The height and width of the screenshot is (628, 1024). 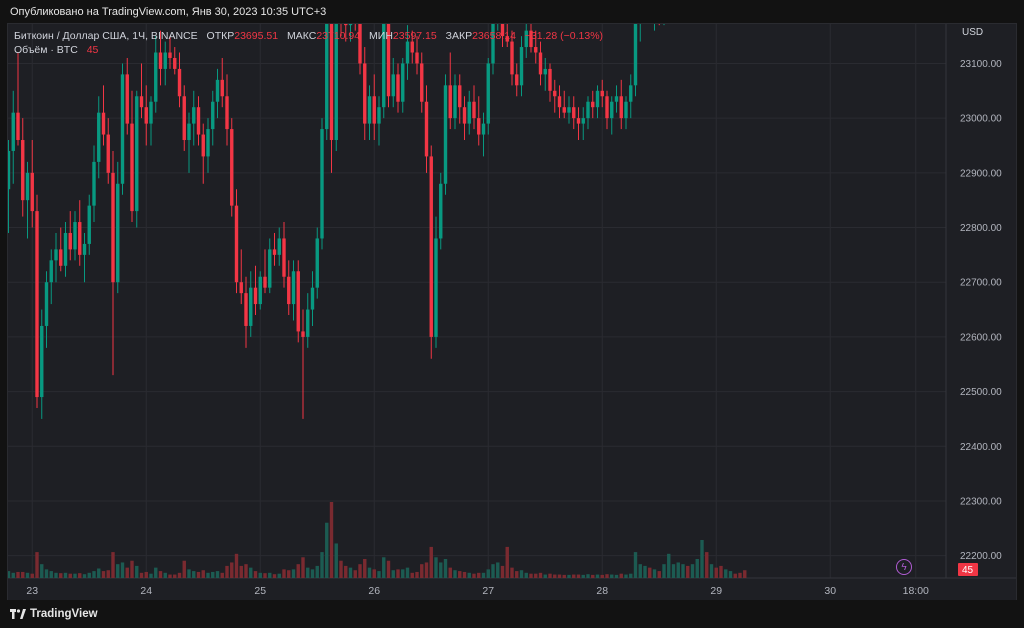 What do you see at coordinates (260, 591) in the screenshot?
I see `time-tick-label: 25` at bounding box center [260, 591].